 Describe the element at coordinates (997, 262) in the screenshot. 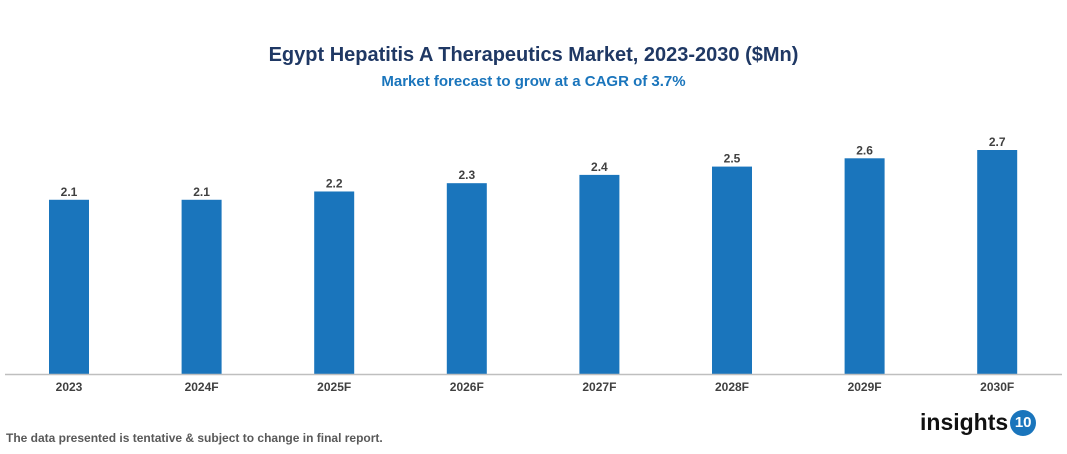

I see `bar-2030F` at that location.